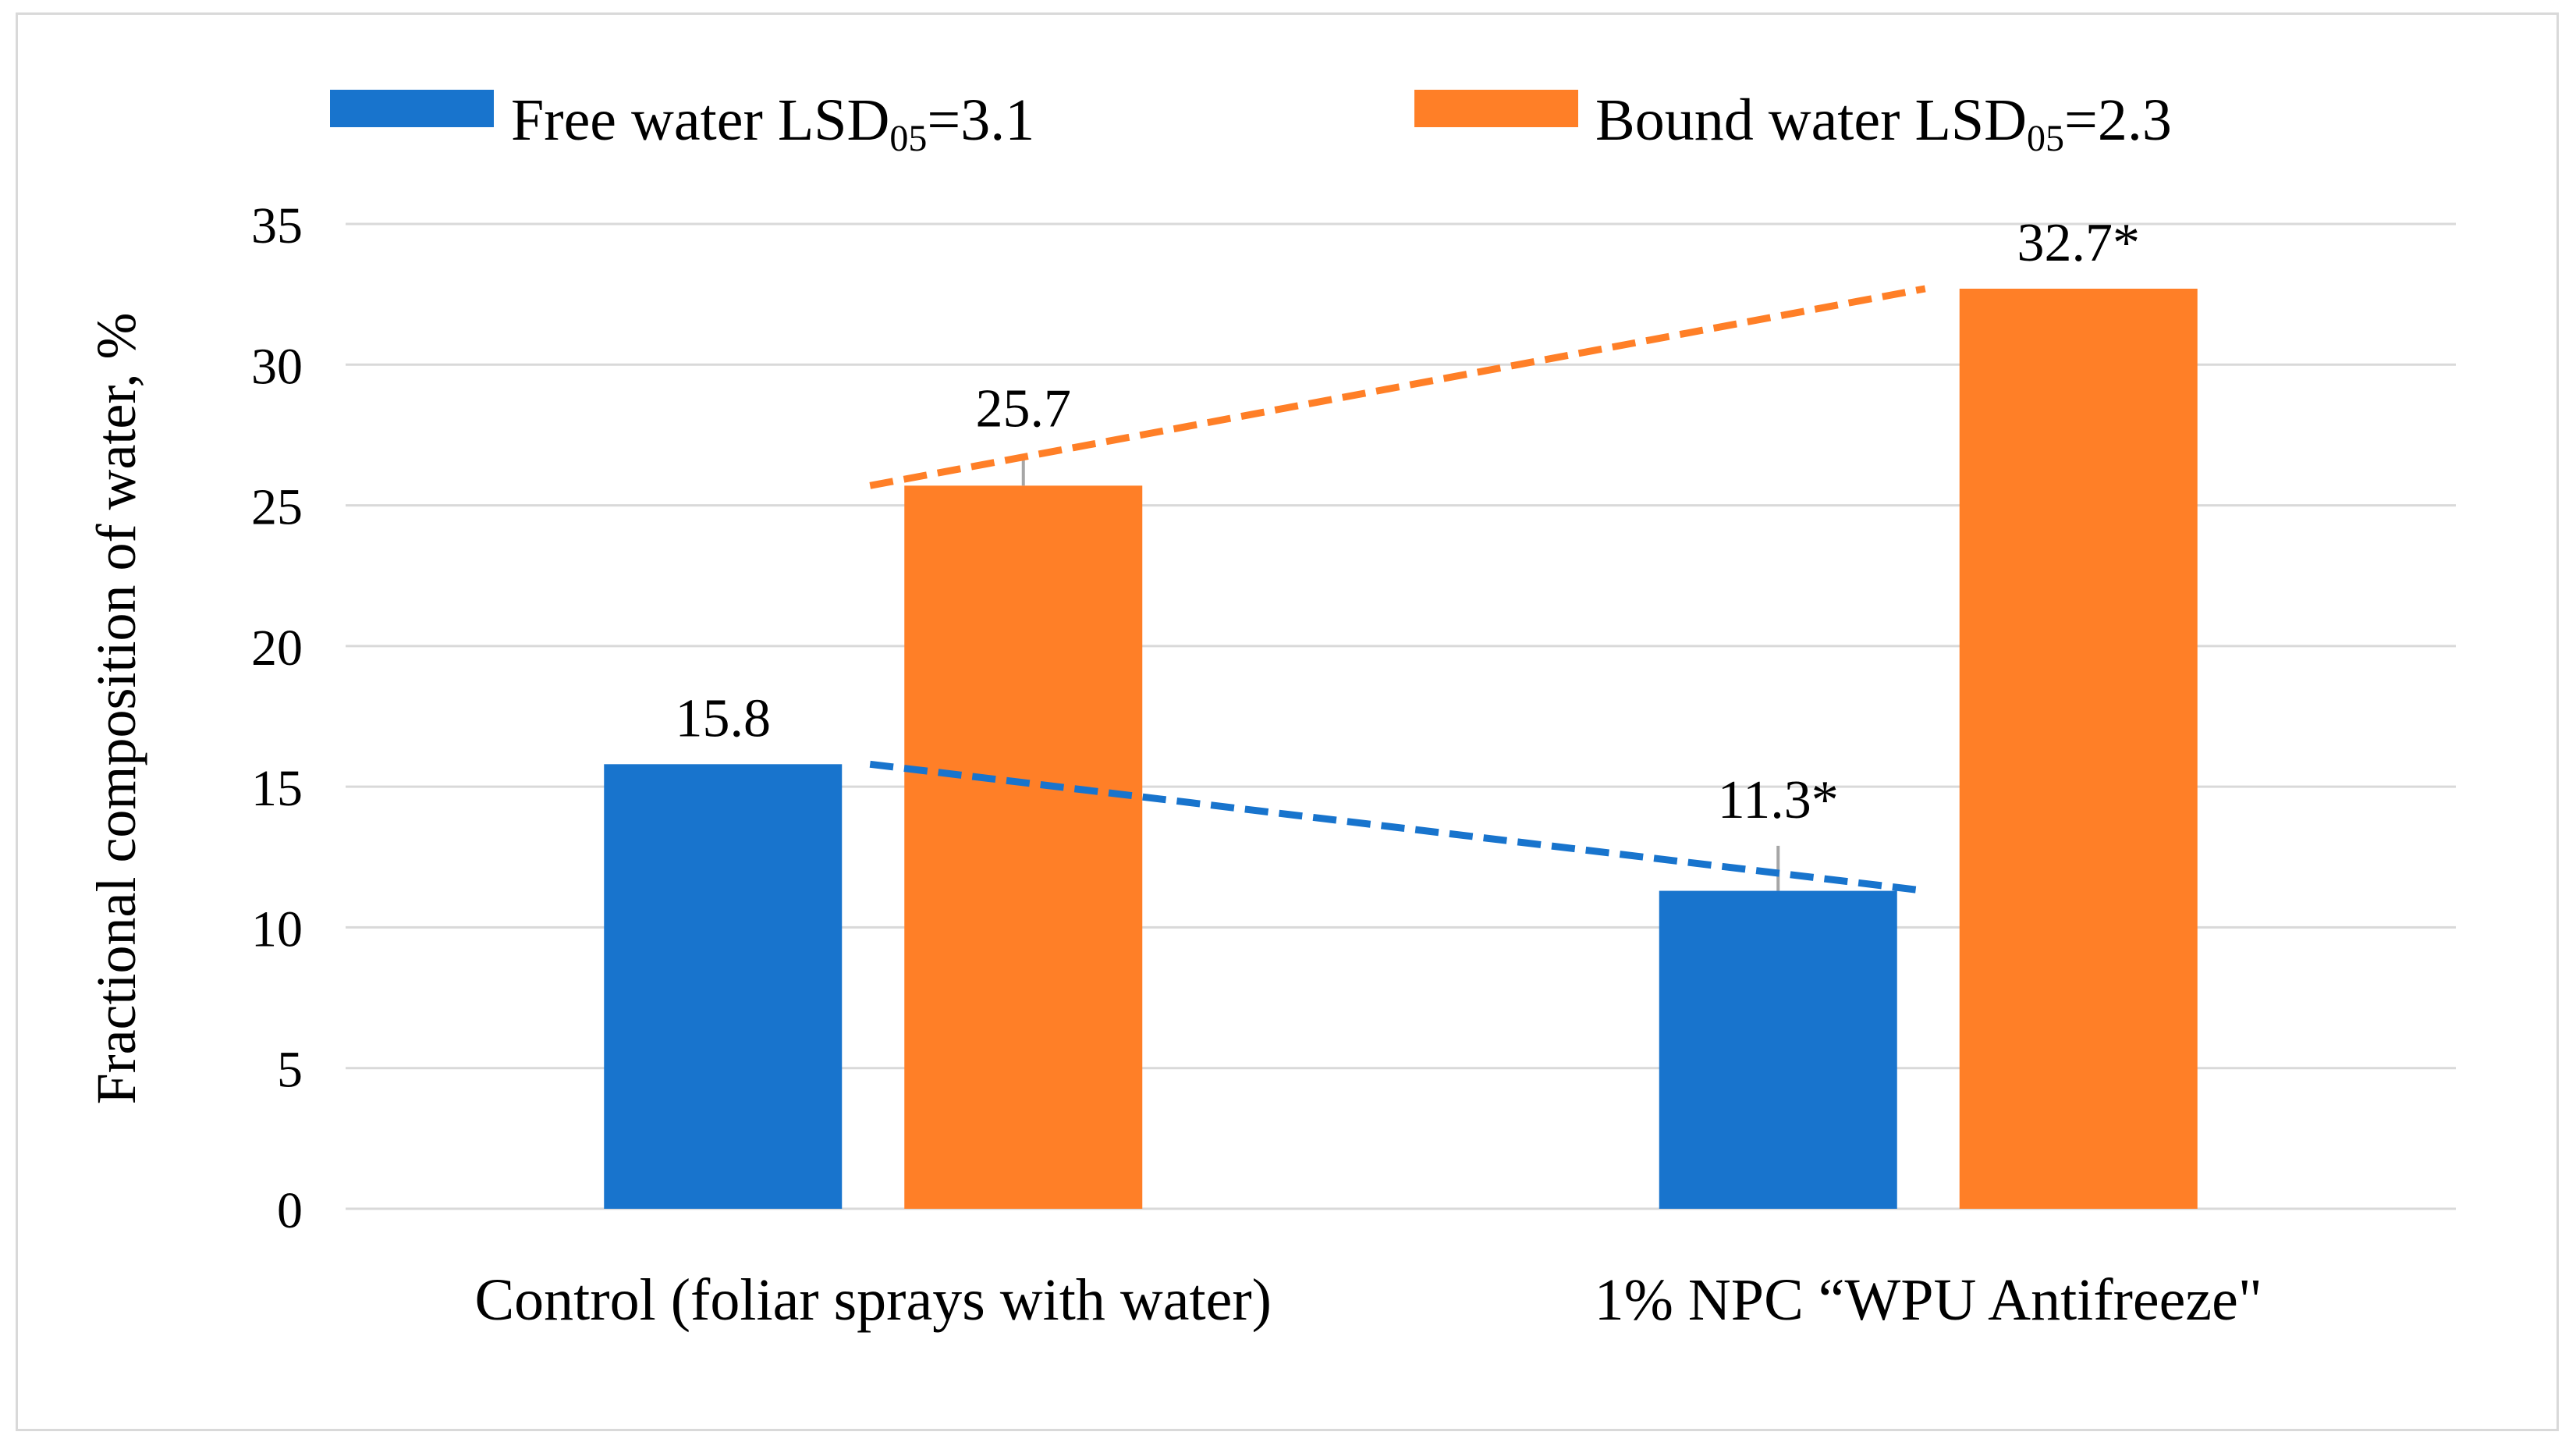 The height and width of the screenshot is (1446, 2576). What do you see at coordinates (873, 1300) in the screenshot?
I see `category-label: Control (foliar sprays with water)` at bounding box center [873, 1300].